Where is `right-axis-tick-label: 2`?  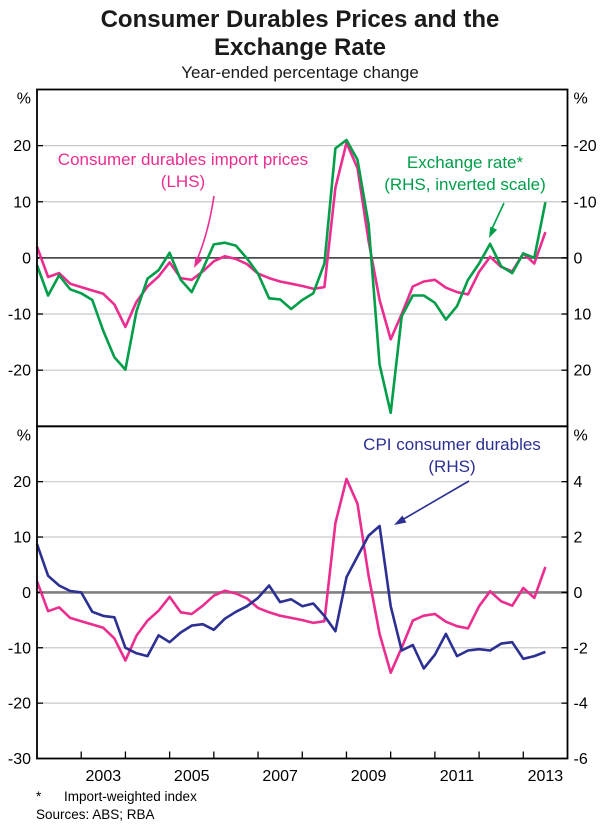 right-axis-tick-label: 2 is located at coordinates (578, 538).